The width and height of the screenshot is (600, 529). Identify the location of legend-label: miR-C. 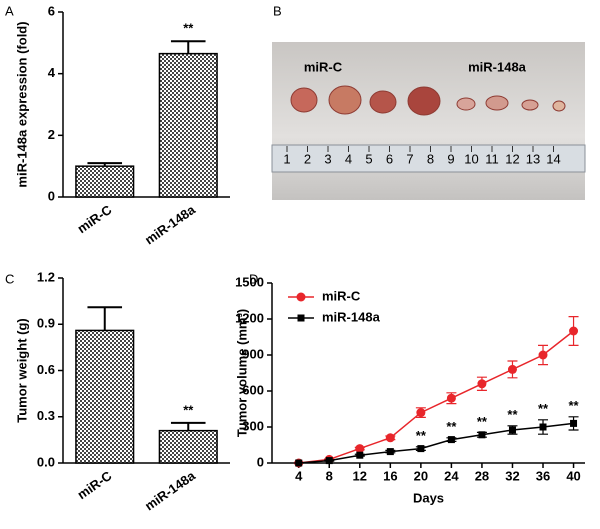
(341, 295).